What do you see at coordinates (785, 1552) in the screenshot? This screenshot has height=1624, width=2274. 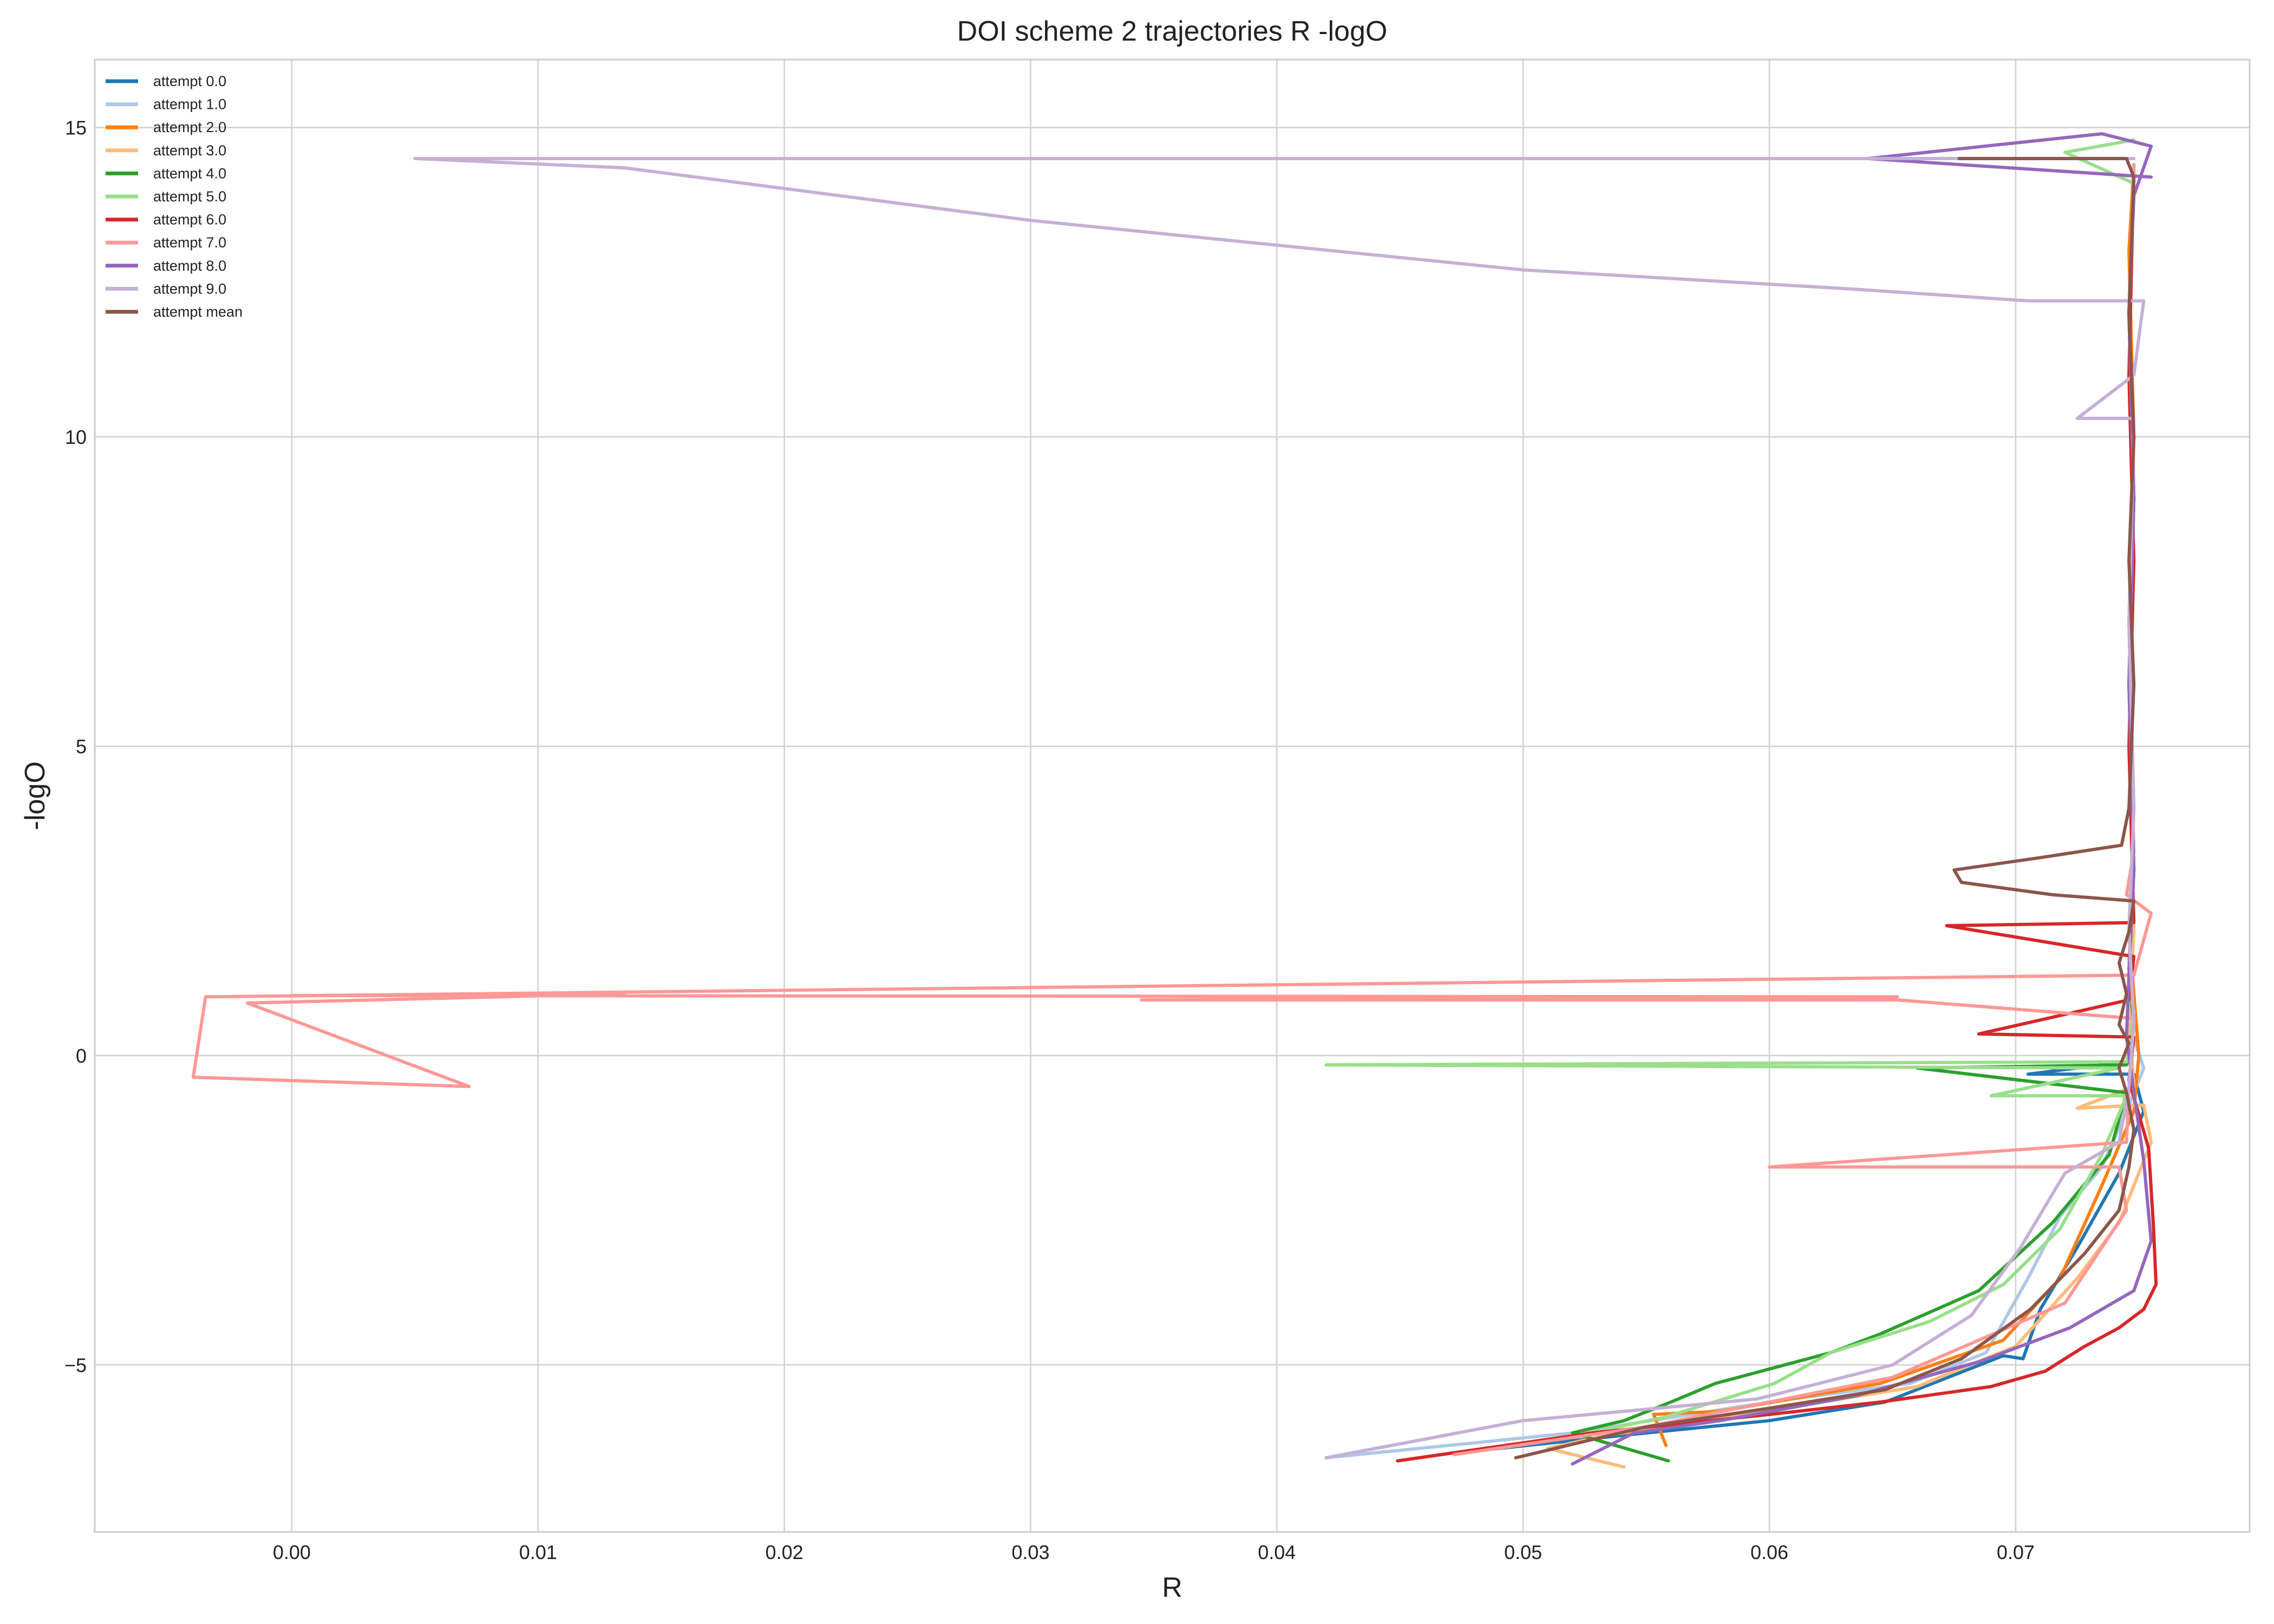 I see `x-tick-label: 0.02` at bounding box center [785, 1552].